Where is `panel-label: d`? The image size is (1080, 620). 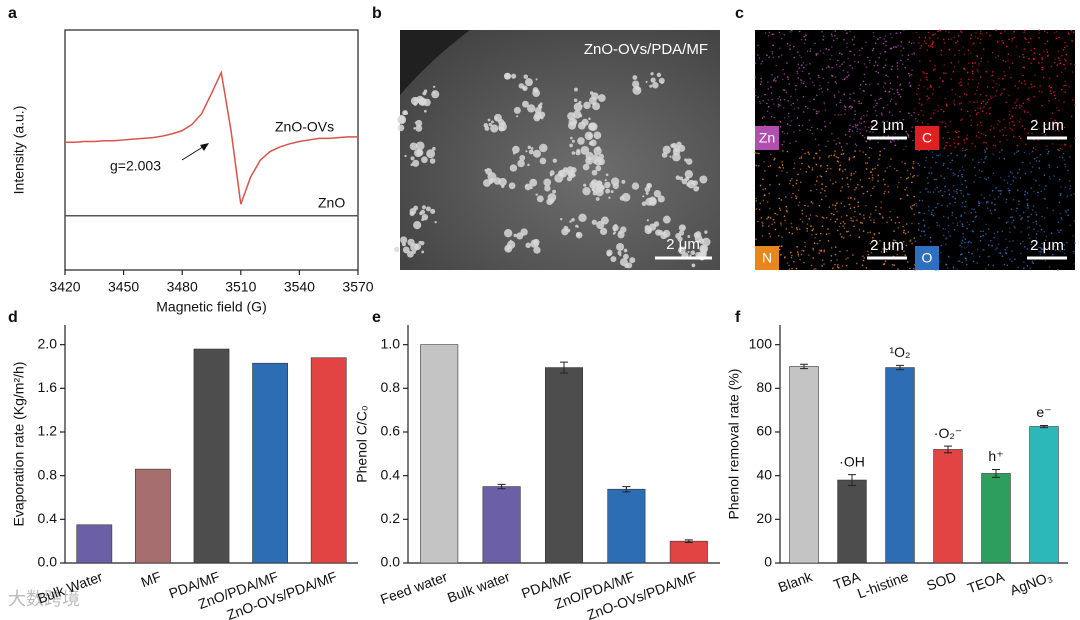
panel-label: d is located at coordinates (13, 317).